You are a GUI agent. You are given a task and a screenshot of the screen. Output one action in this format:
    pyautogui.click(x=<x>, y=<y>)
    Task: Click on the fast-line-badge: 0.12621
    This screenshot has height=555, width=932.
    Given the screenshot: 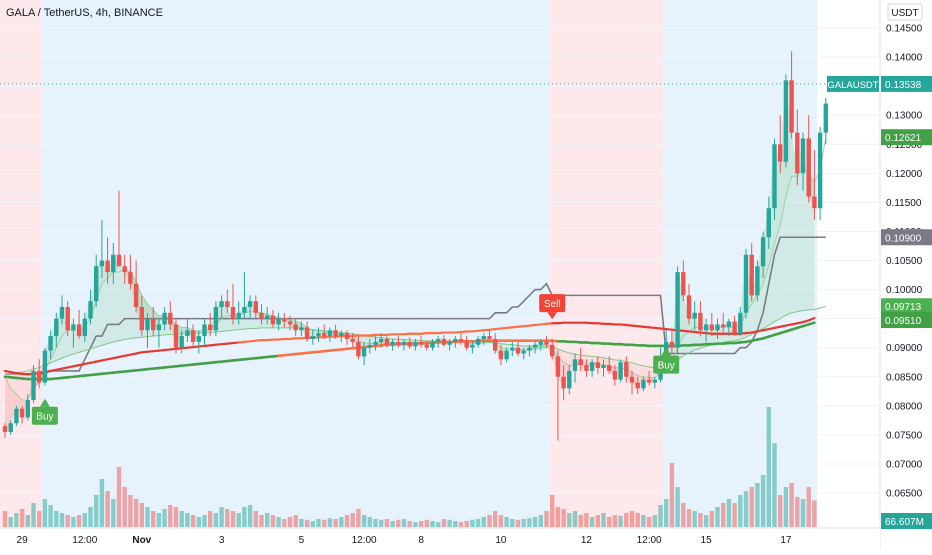 What is the action you would take?
    pyautogui.click(x=906, y=137)
    